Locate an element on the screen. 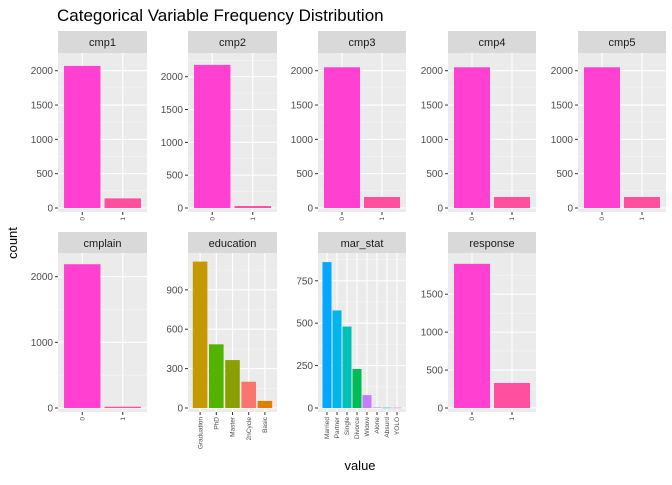  facet-strip-label: cmp4 is located at coordinates (492, 43).